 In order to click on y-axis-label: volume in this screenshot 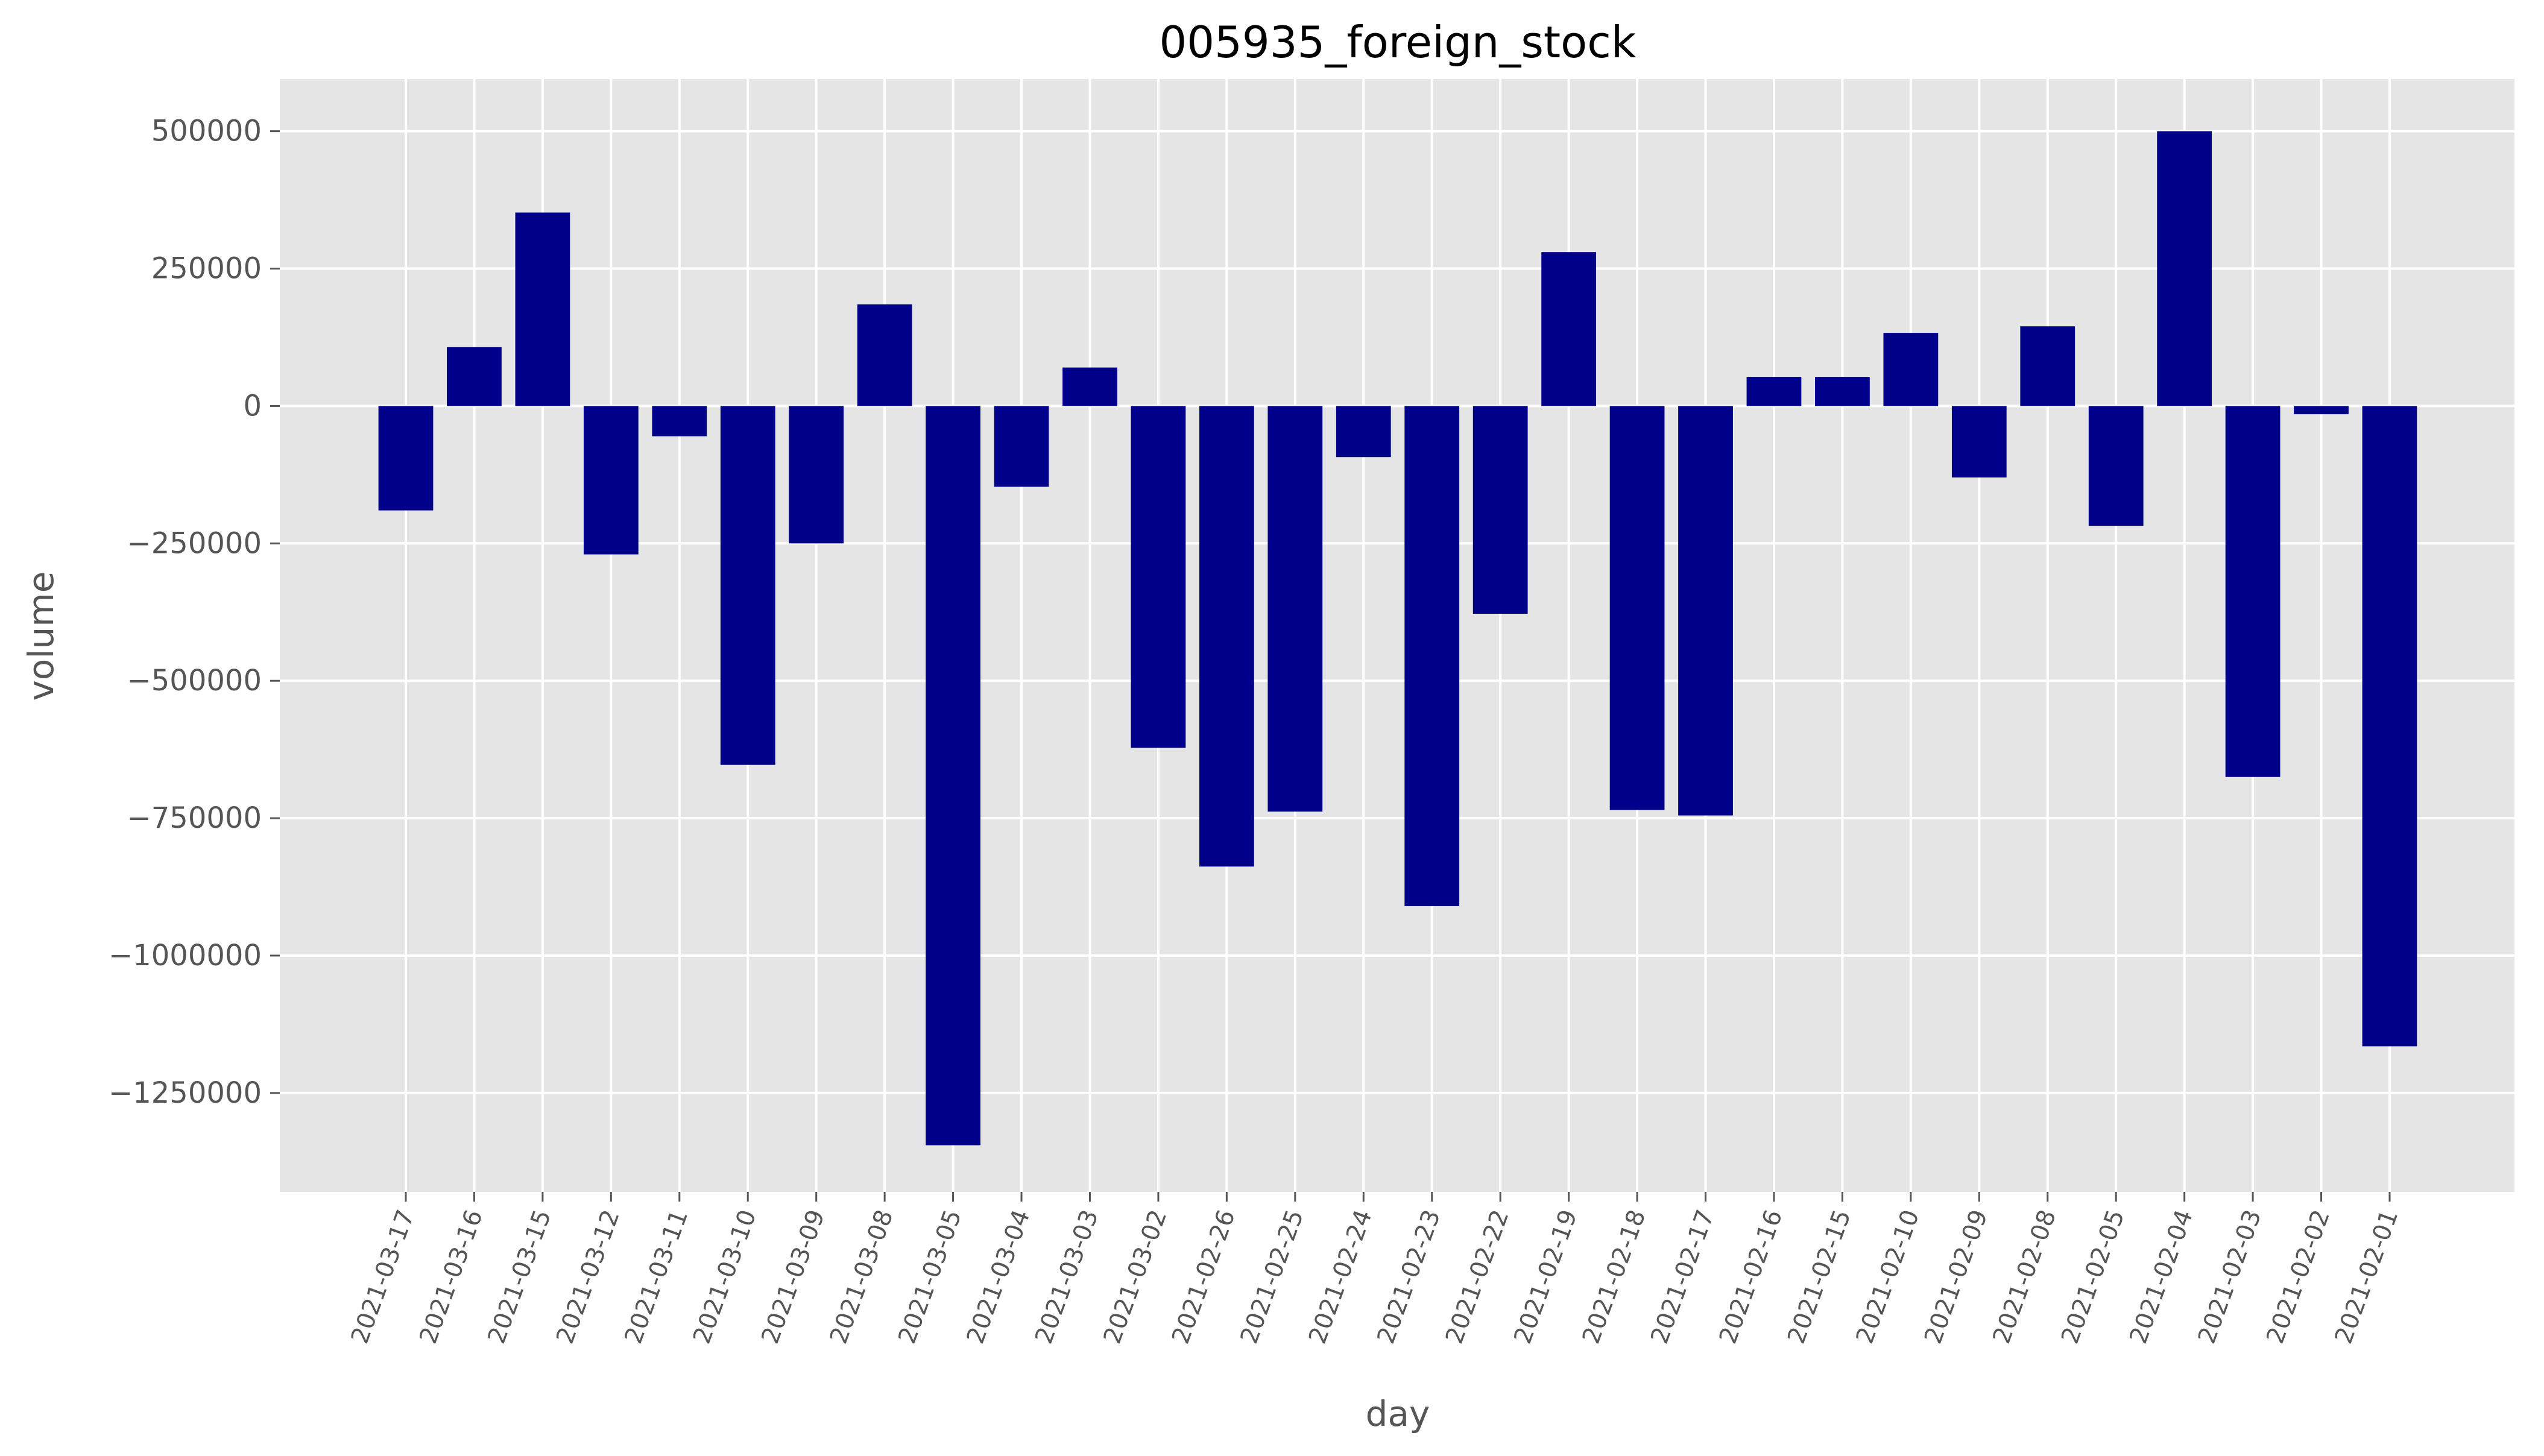, I will do `click(41, 636)`.